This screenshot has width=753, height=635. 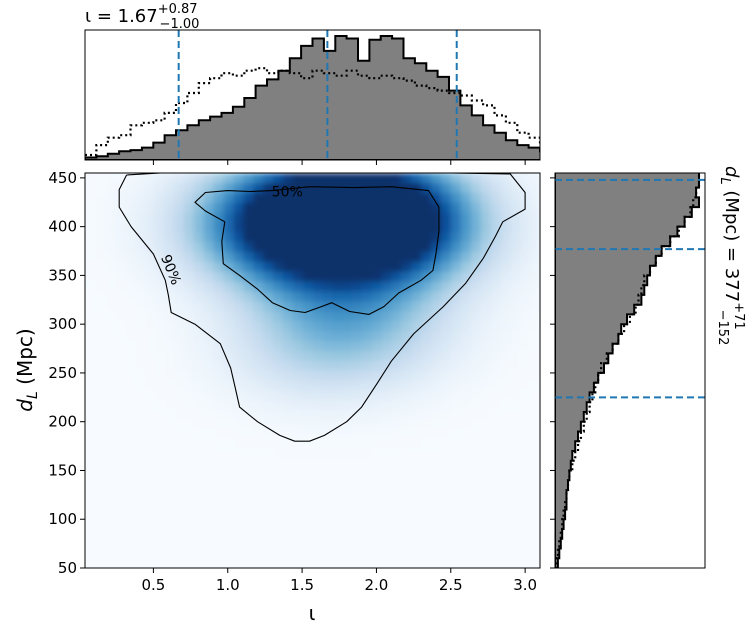 I want to click on joint-y-label-unit: (Mpc), so click(x=25, y=359).